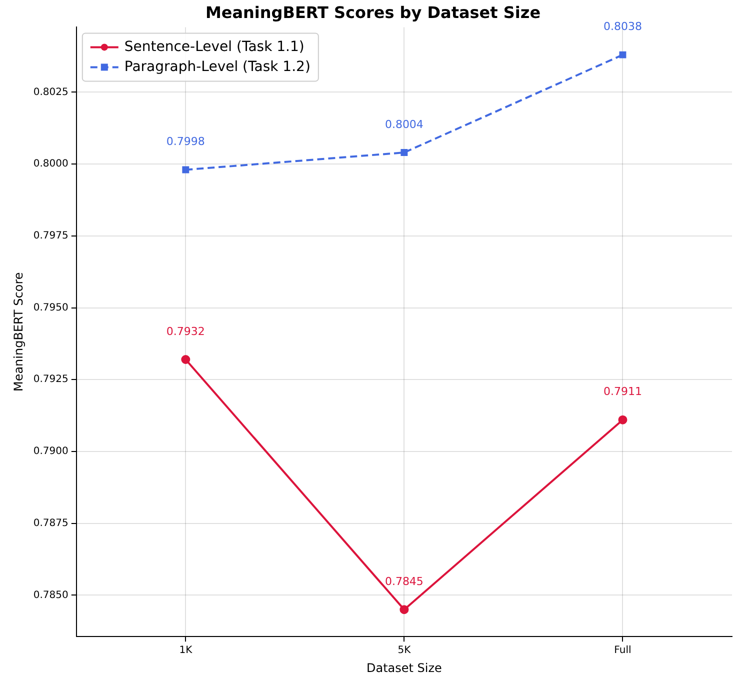  Describe the element at coordinates (185, 331) in the screenshot. I see `data-label: 0.7932` at that location.